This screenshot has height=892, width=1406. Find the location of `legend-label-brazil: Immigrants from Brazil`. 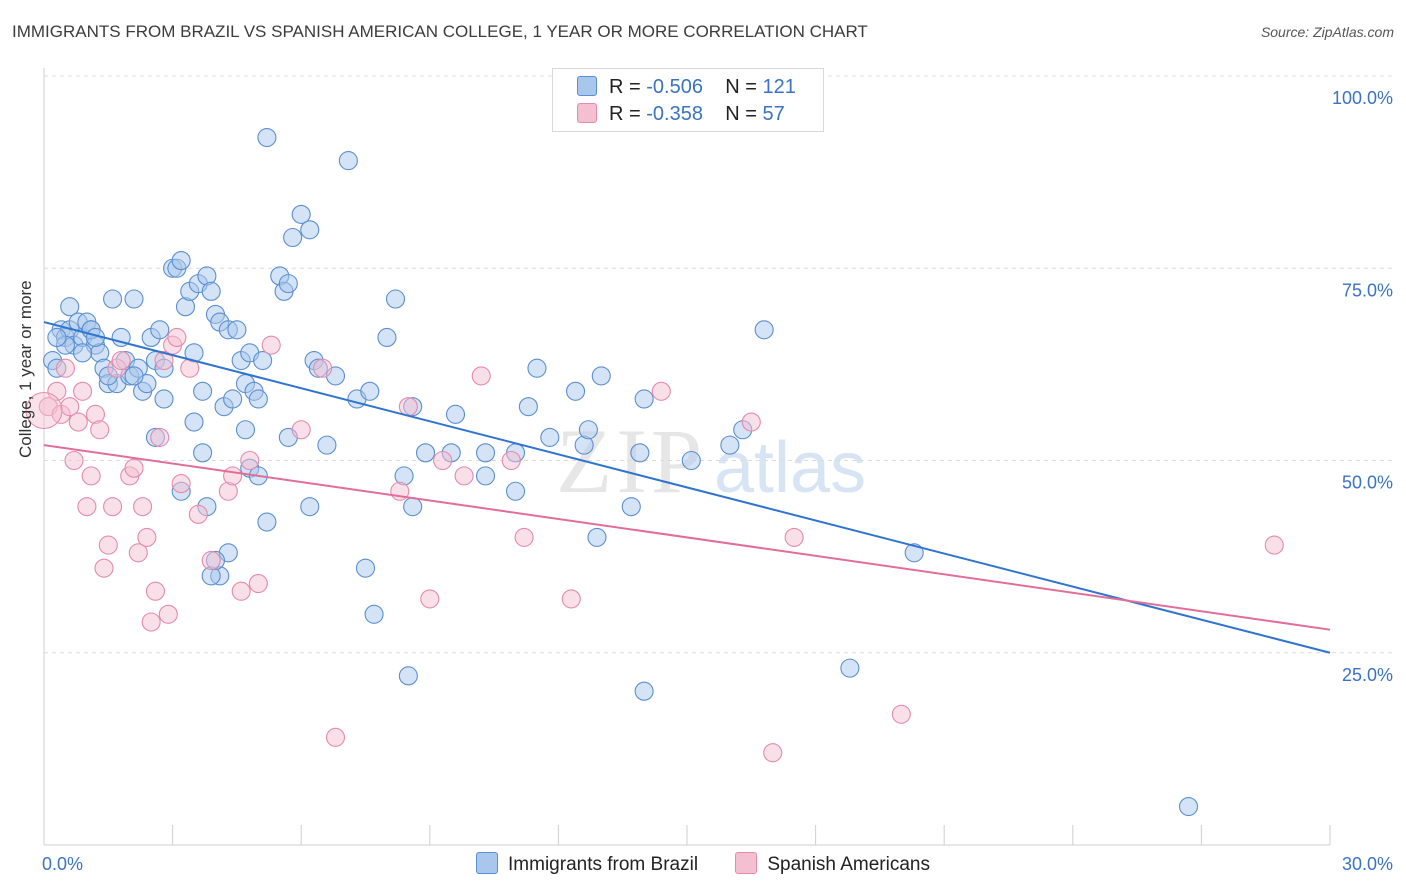

legend-label-brazil: Immigrants from Brazil is located at coordinates (603, 864).